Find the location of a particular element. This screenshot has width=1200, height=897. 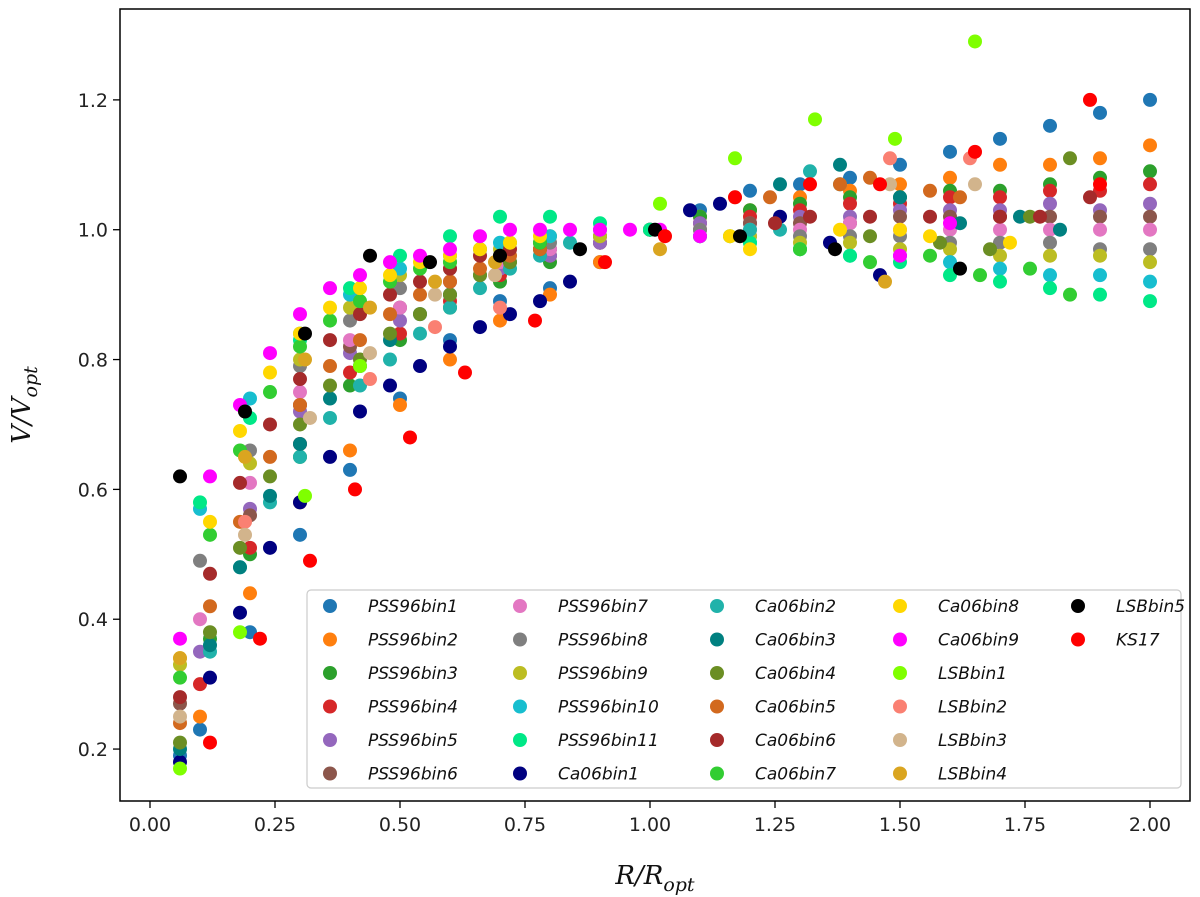

legend-item: Ca06bin7 is located at coordinates (773, 775).